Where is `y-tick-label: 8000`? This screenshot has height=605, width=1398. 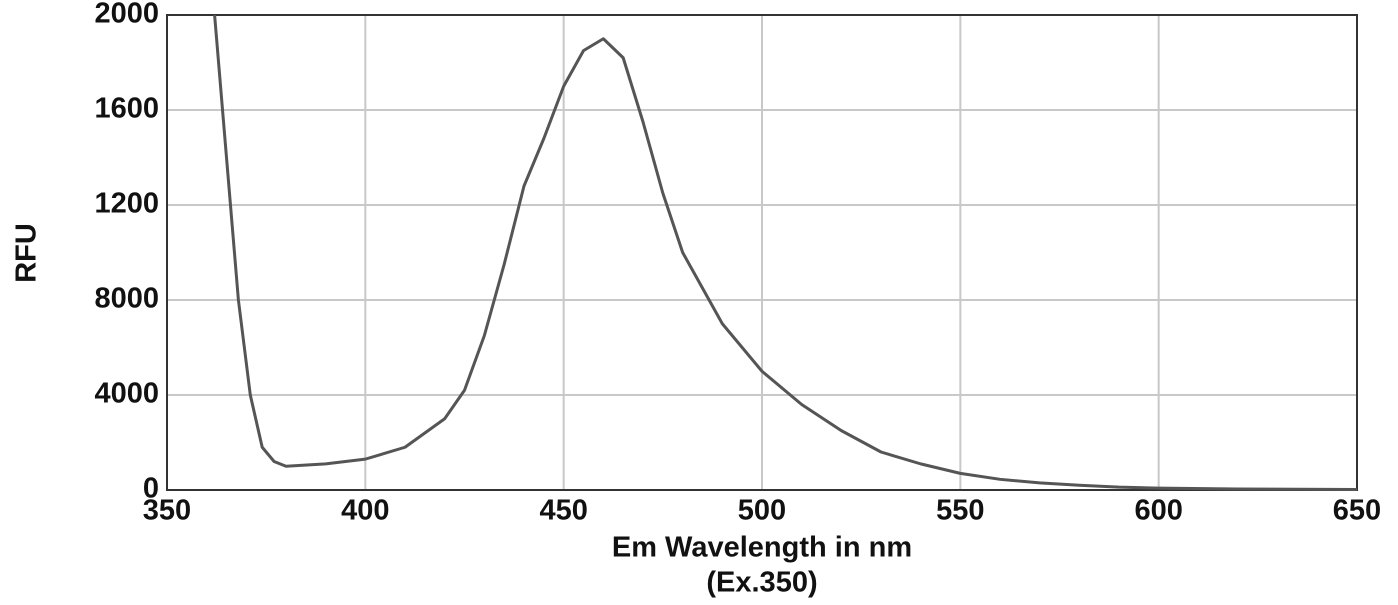 y-tick-label: 8000 is located at coordinates (126, 299).